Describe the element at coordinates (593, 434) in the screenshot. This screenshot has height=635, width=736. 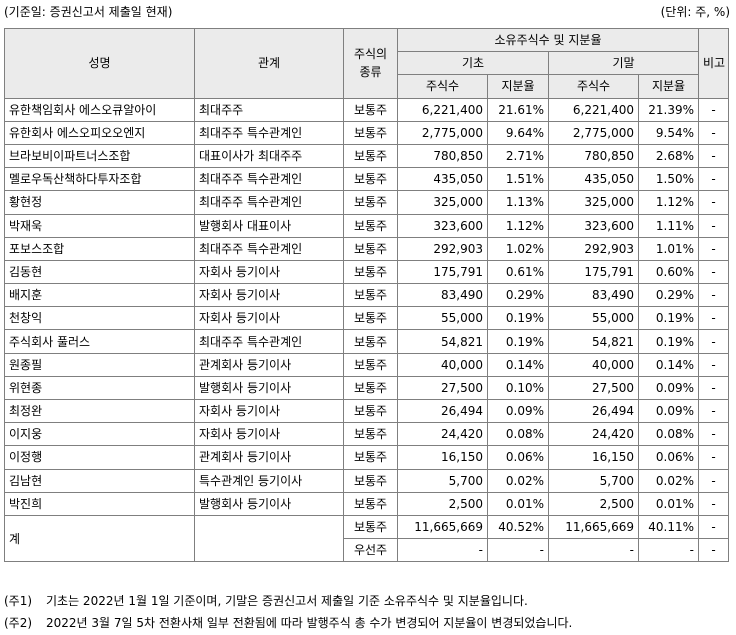
I see `row-end-shares: 24,420` at that location.